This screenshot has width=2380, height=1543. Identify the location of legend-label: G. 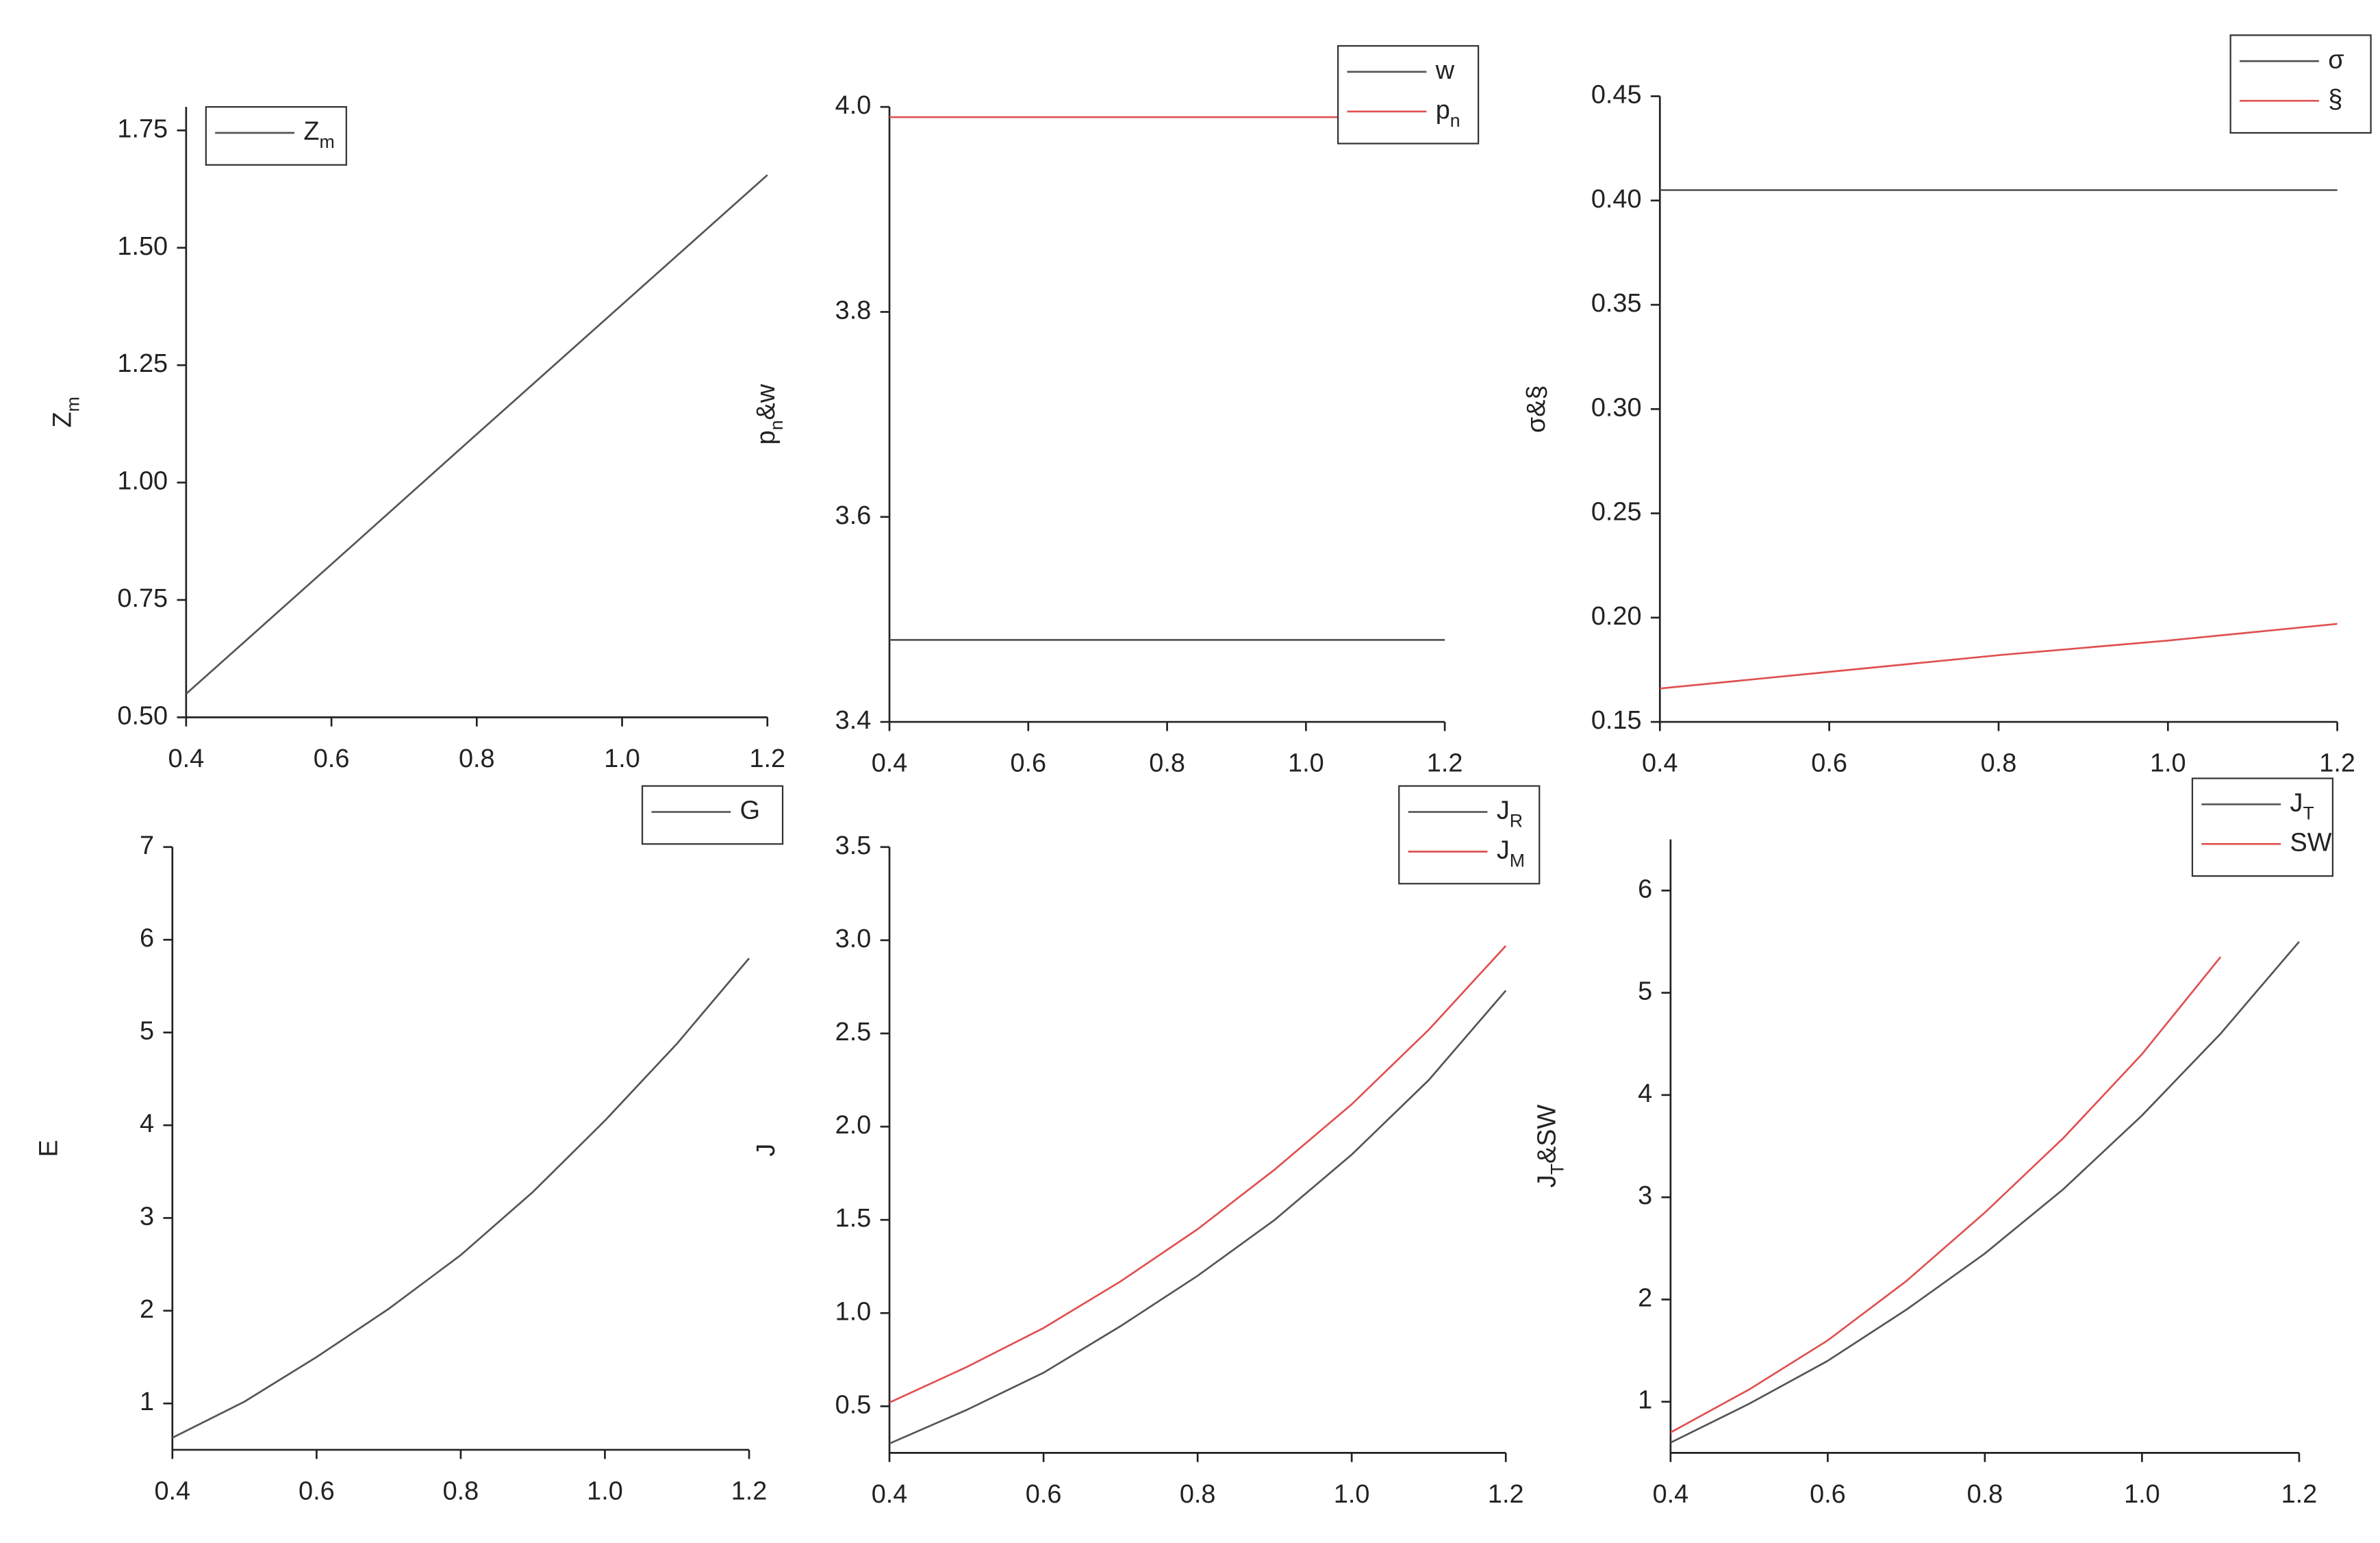
(750, 810).